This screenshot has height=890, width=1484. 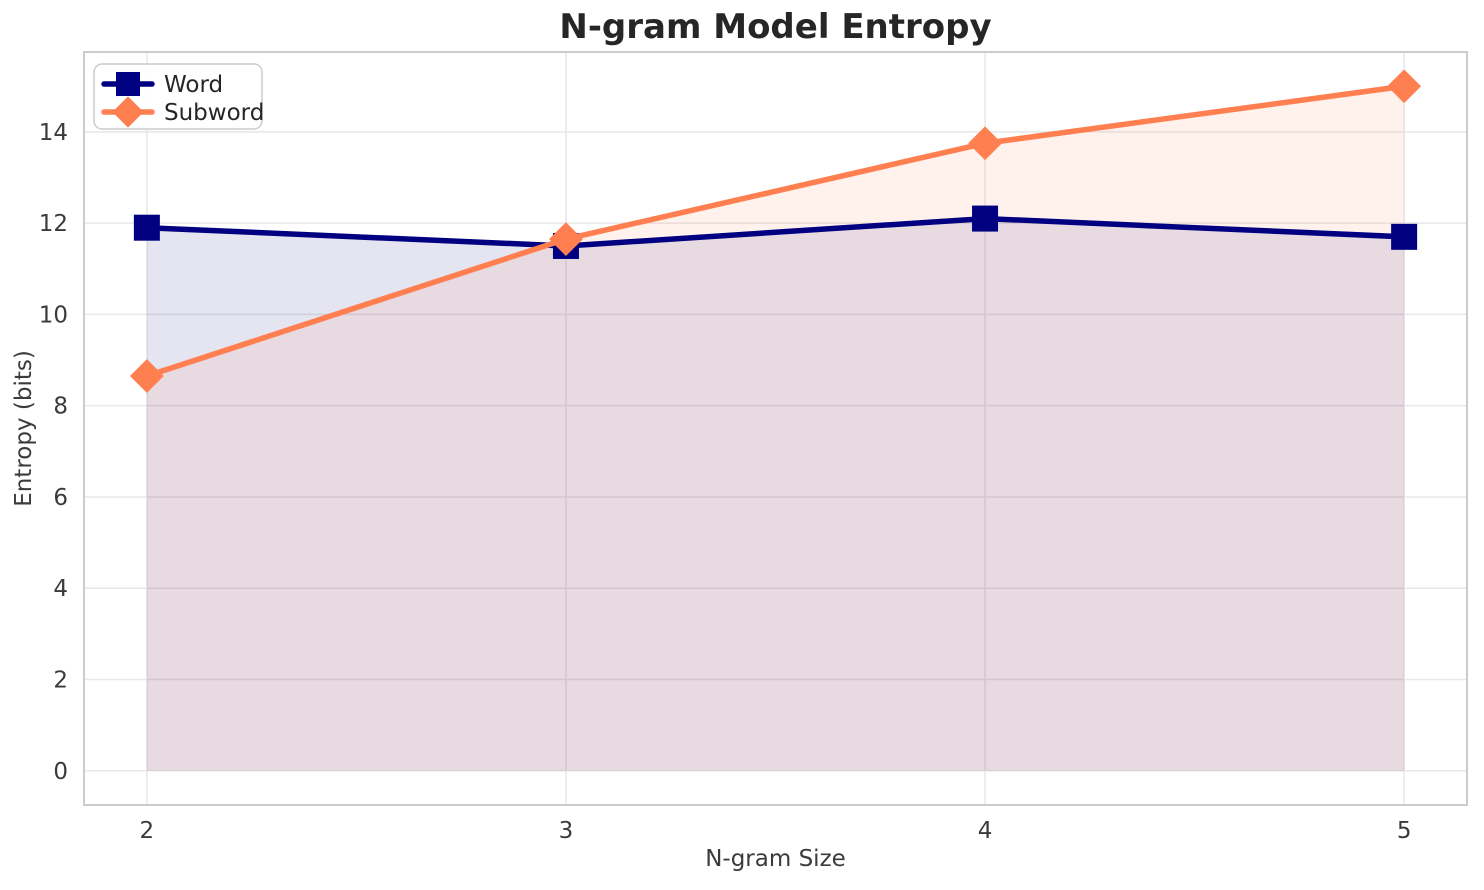 What do you see at coordinates (193, 85) in the screenshot?
I see `legend-label-word: Word` at bounding box center [193, 85].